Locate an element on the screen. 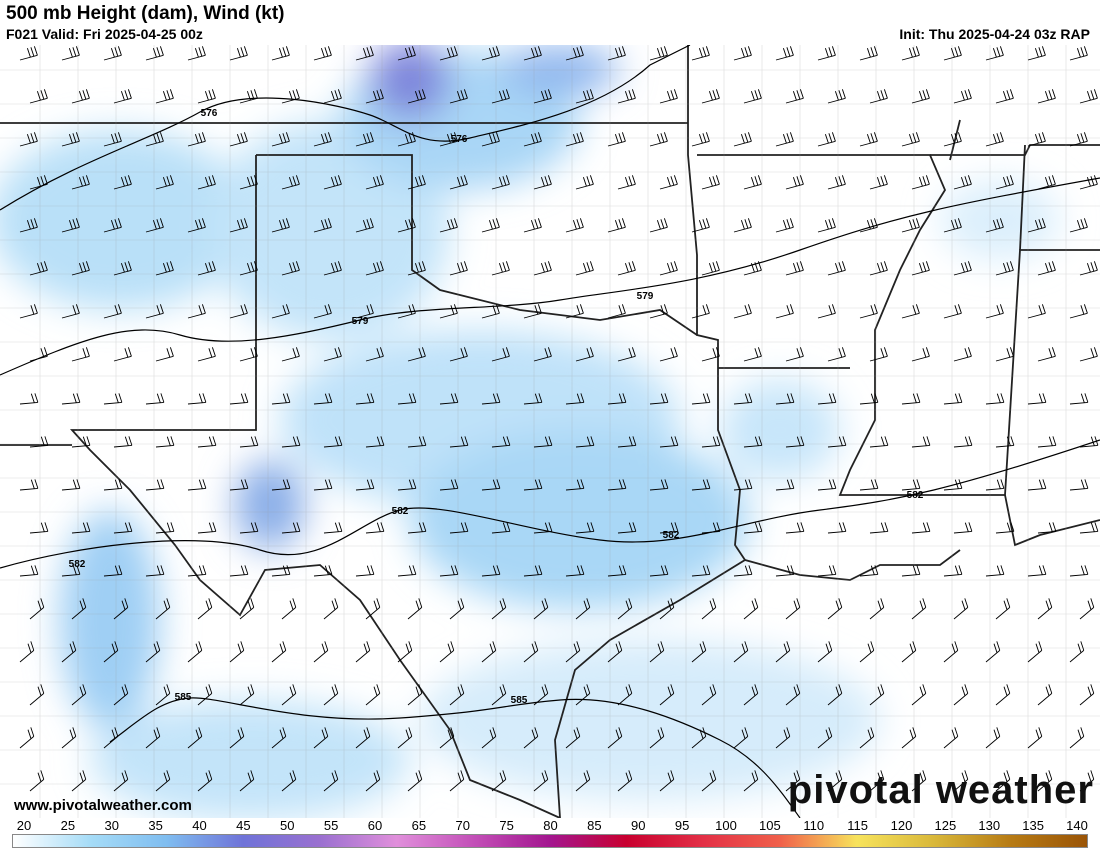  colorbar-tick: 135 is located at coordinates (1033, 825).